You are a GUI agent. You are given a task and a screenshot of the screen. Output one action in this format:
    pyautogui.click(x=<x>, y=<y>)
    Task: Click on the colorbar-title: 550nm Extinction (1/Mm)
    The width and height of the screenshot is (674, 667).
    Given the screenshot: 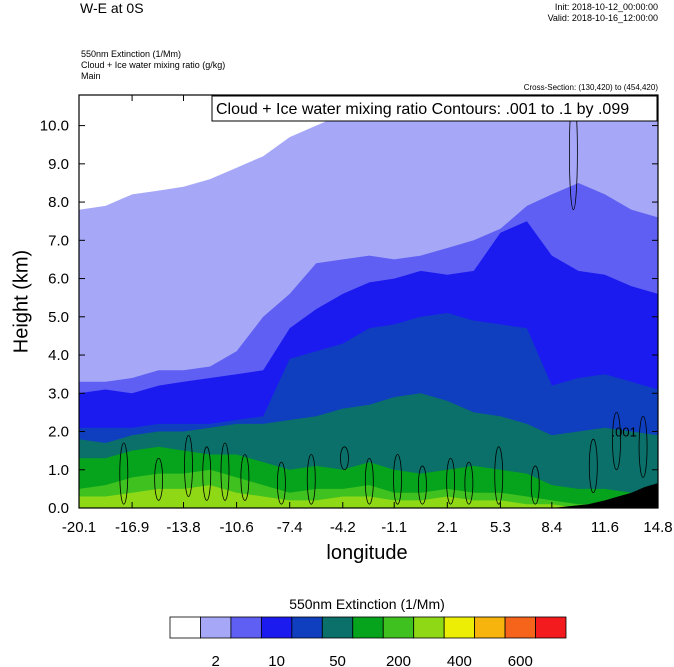 What is the action you would take?
    pyautogui.click(x=367, y=604)
    